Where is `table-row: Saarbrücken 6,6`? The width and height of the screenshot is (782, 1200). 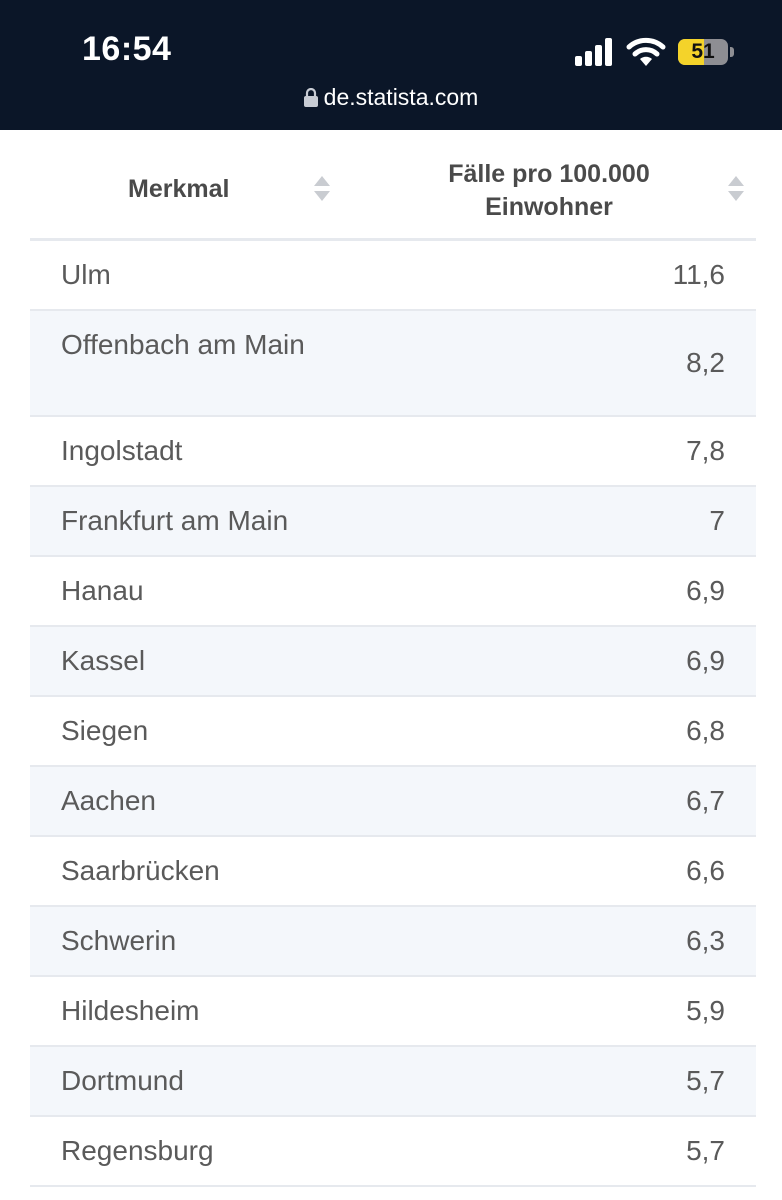
table-row: Saarbrücken 6,6 is located at coordinates (393, 872).